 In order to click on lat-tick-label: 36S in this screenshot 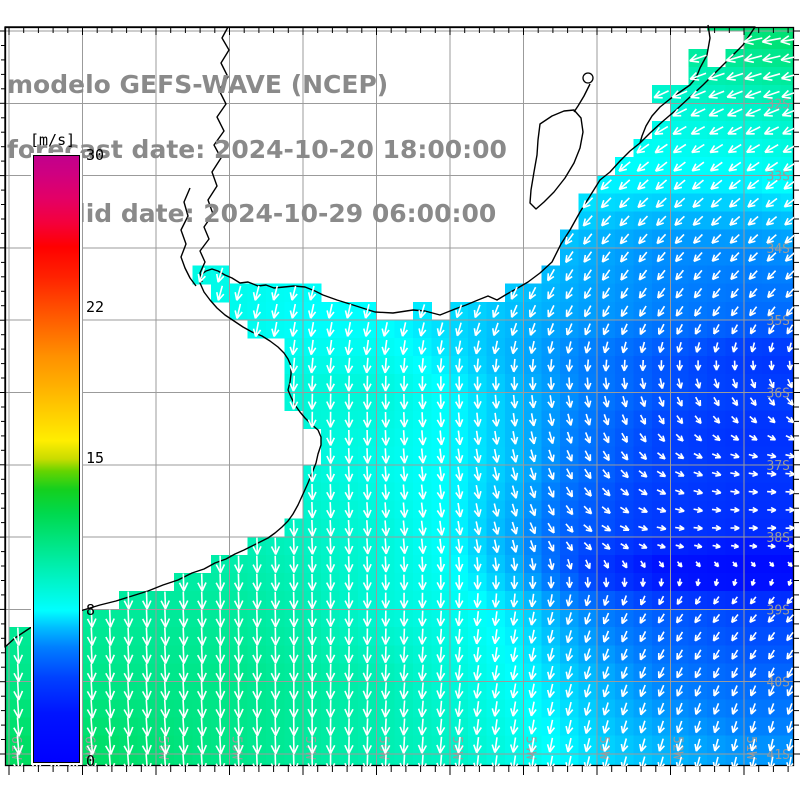, I will do `click(778, 394)`.